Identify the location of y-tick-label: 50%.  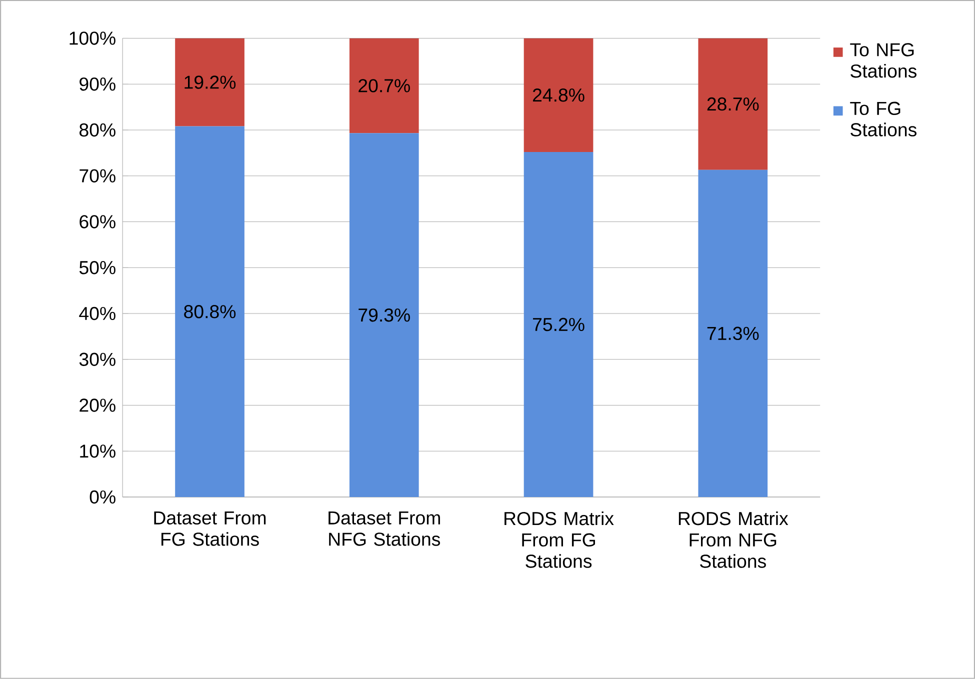
(97, 267).